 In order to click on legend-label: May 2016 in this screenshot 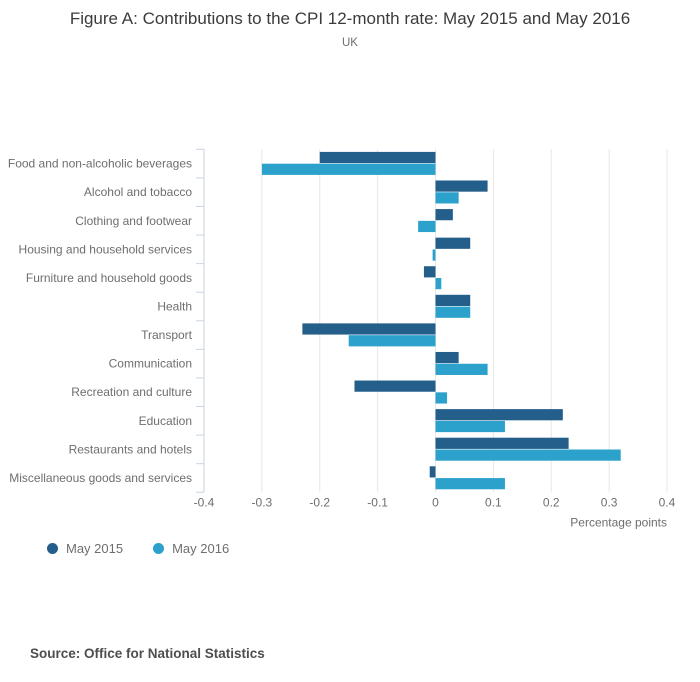, I will do `click(201, 548)`.